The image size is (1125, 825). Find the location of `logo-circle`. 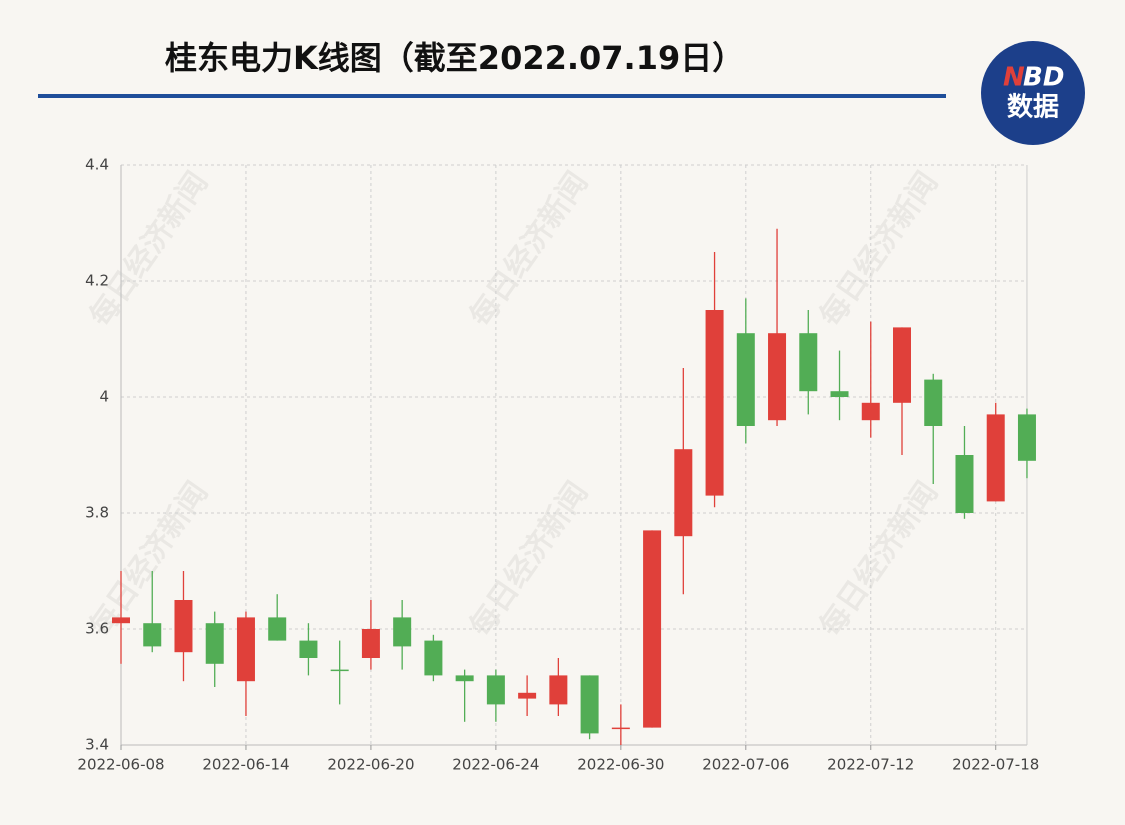

logo-circle is located at coordinates (1033, 93).